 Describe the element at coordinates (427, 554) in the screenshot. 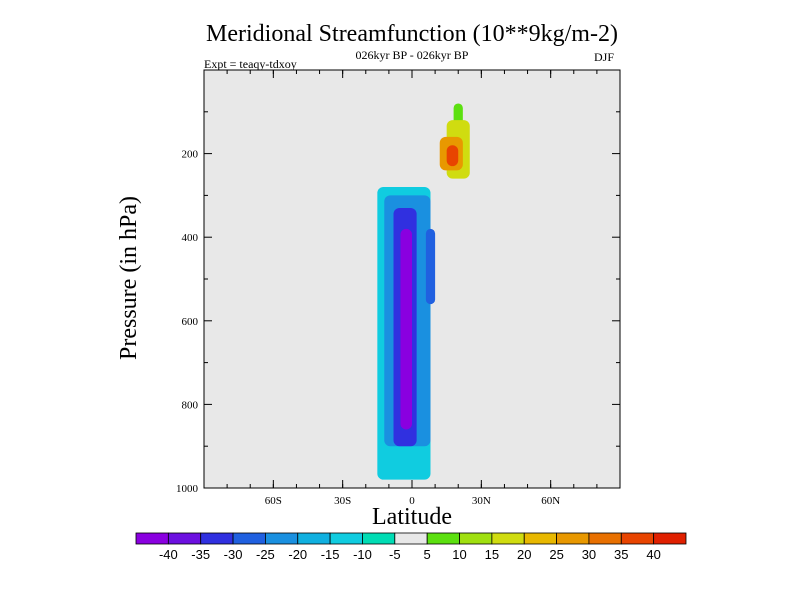

I see `colorbar-label-8: 5` at that location.